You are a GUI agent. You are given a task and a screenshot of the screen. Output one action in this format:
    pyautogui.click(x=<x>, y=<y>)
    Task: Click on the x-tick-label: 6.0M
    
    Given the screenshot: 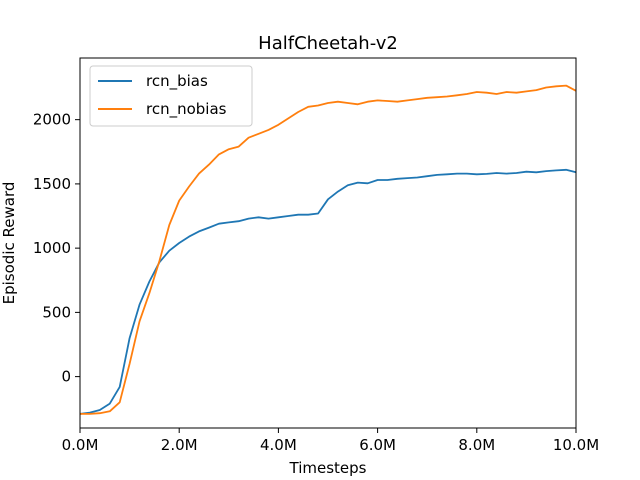 What is the action you would take?
    pyautogui.click(x=377, y=445)
    